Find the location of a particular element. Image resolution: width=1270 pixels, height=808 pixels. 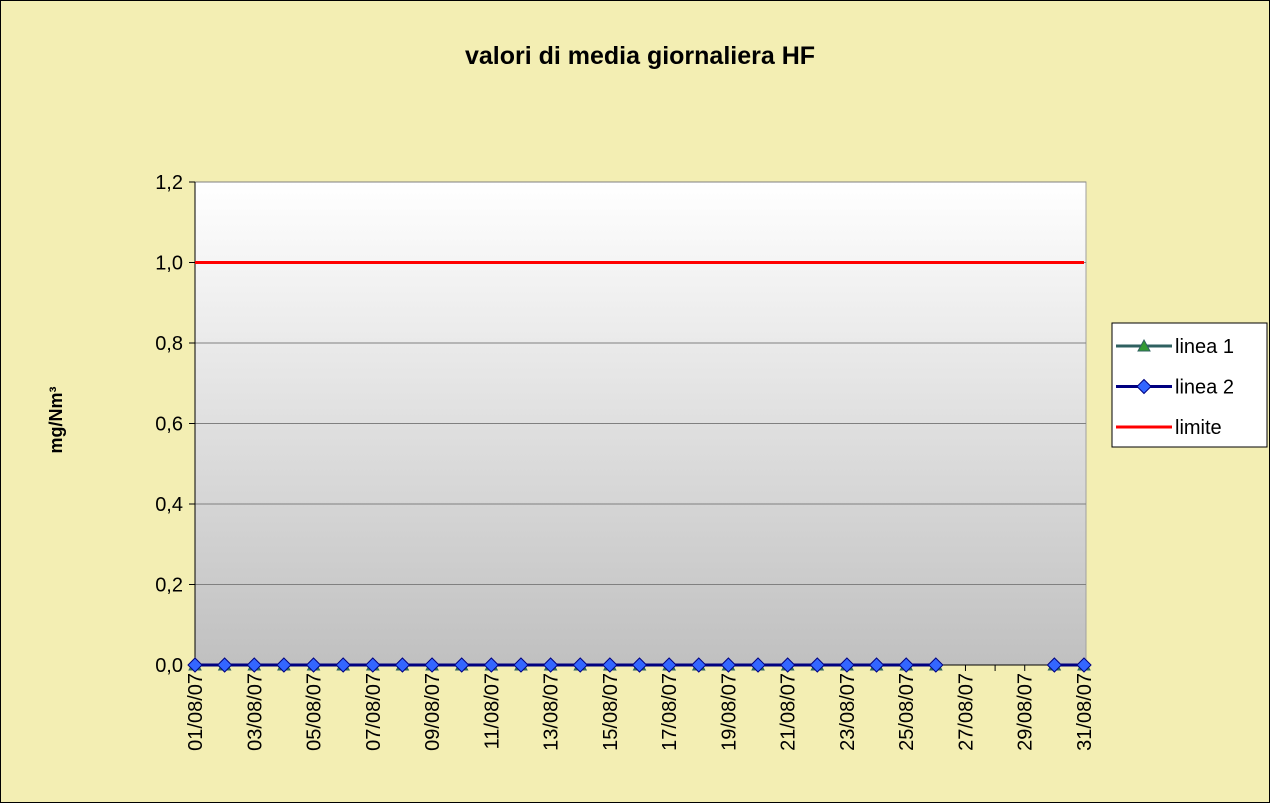

x-tick-label: 23/08/07 is located at coordinates (848, 712).